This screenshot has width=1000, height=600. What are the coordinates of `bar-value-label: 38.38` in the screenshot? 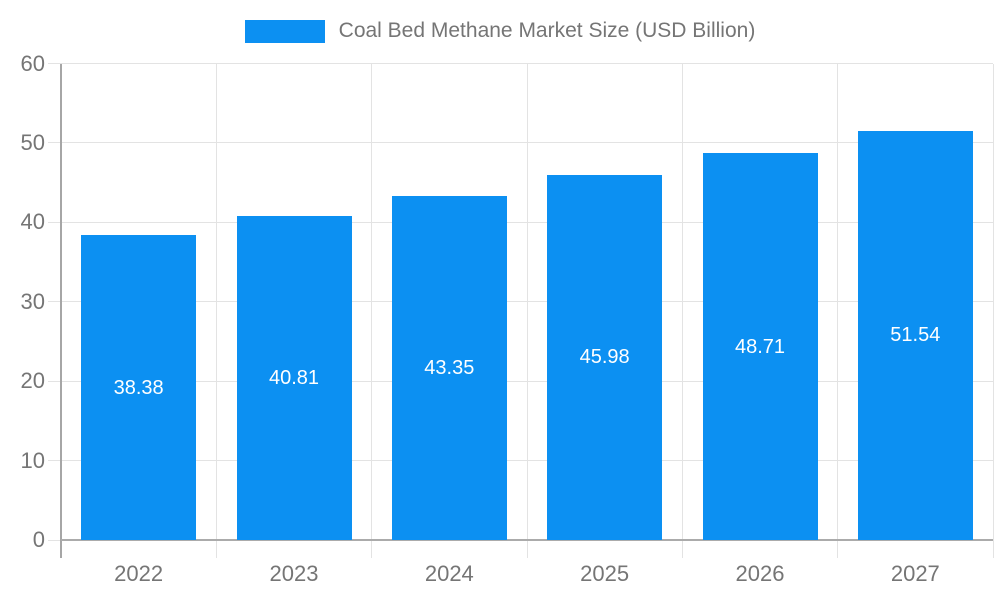 It's located at (138, 387).